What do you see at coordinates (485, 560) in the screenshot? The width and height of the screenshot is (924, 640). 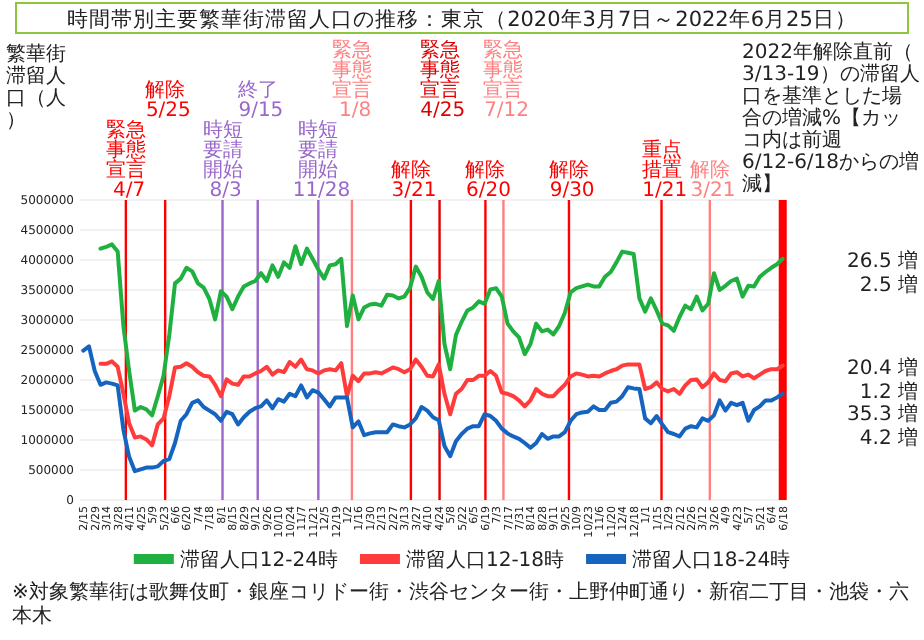 I see `legend-label: 滞留人口12-18時` at bounding box center [485, 560].